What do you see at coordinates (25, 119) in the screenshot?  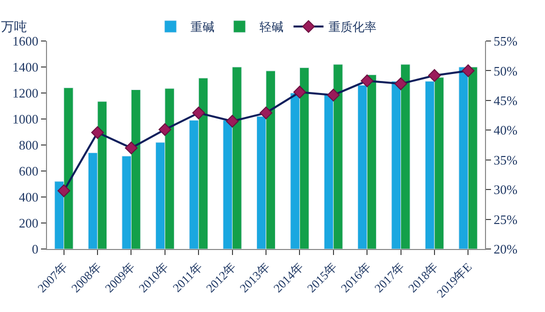 I see `y-tick-label: 1000` at bounding box center [25, 119].